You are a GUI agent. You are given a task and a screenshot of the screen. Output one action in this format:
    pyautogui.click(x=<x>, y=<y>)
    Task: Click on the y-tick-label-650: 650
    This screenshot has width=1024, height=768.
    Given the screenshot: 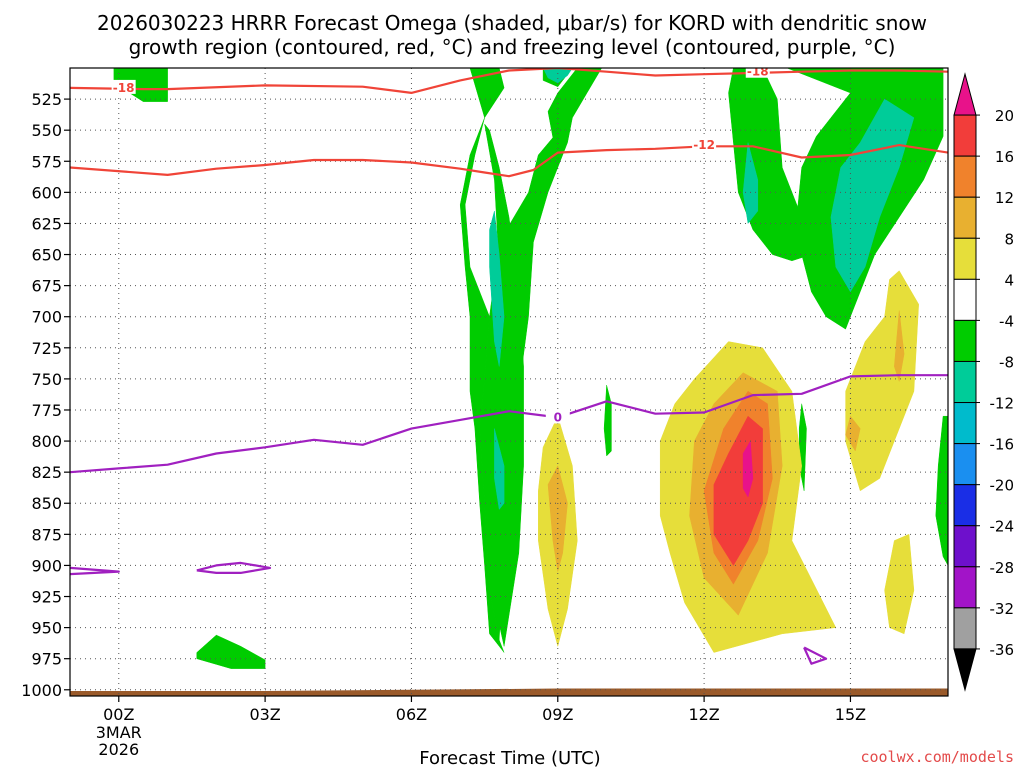 What is the action you would take?
    pyautogui.click(x=46, y=255)
    